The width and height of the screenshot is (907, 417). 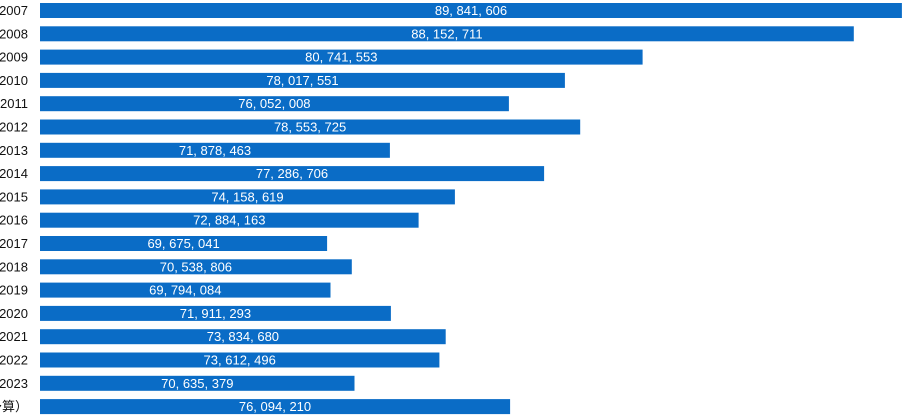 I want to click on data-label: 69, 794, 084, so click(x=185, y=290).